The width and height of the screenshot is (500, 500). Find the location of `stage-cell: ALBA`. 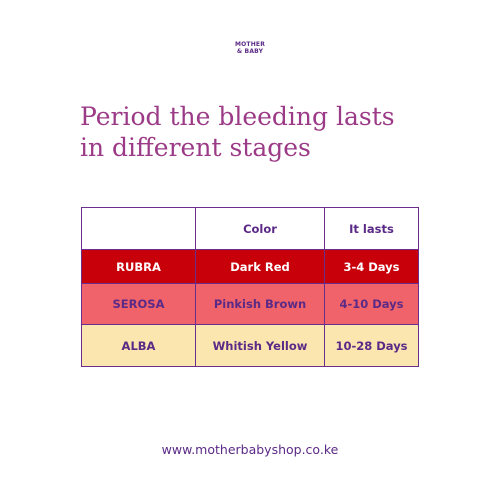

stage-cell: ALBA is located at coordinates (138, 345).